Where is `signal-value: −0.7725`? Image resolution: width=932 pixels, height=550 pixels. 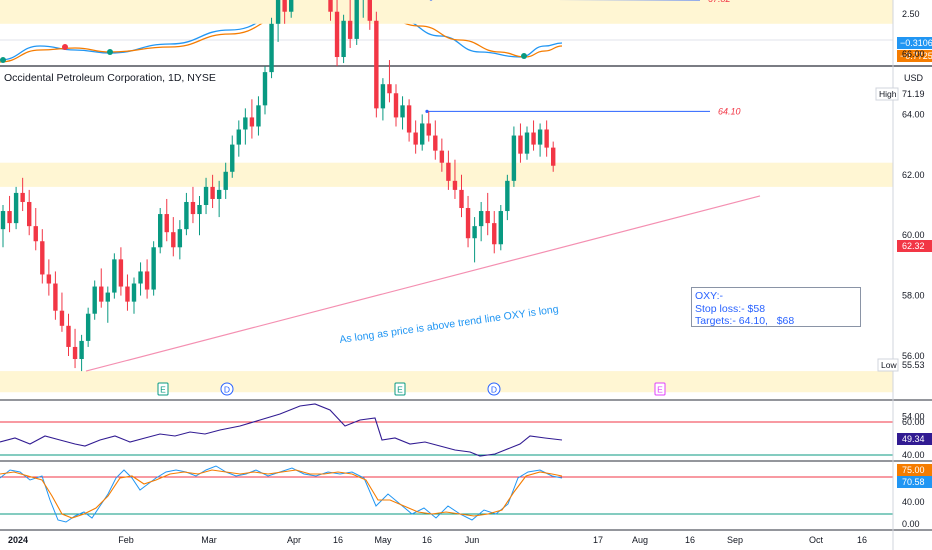
signal-value: −0.7725 is located at coordinates (916, 56).